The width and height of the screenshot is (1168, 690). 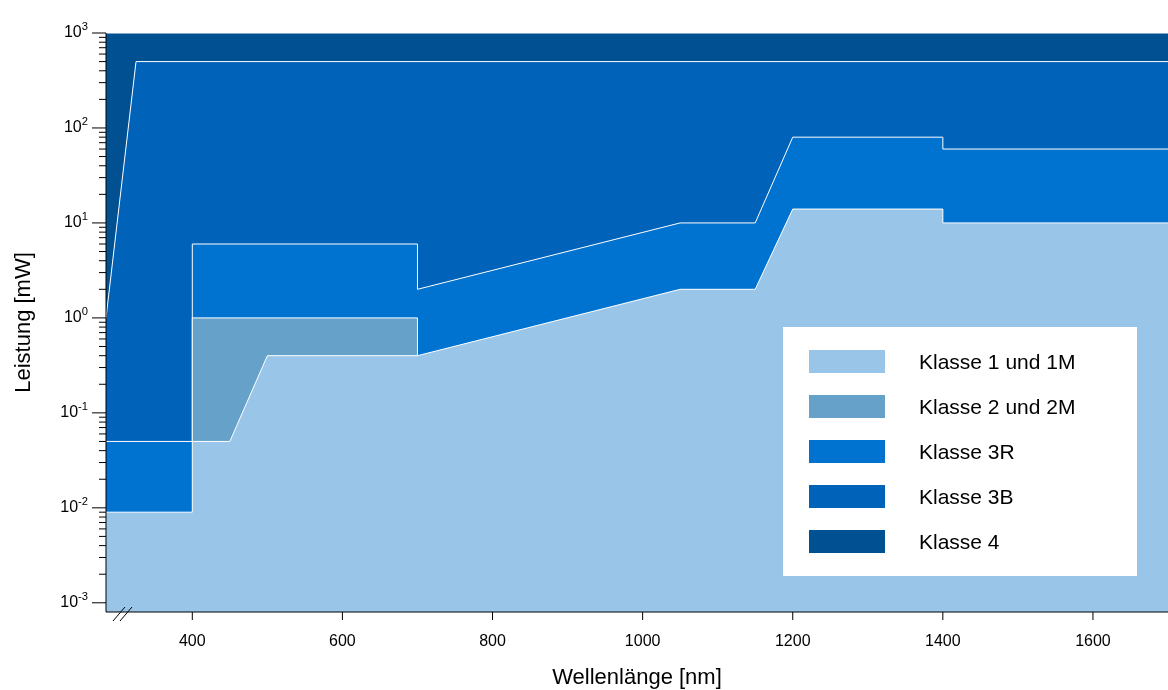 I want to click on y-tick-label: 10$^{3}$, so click(x=75, y=30).